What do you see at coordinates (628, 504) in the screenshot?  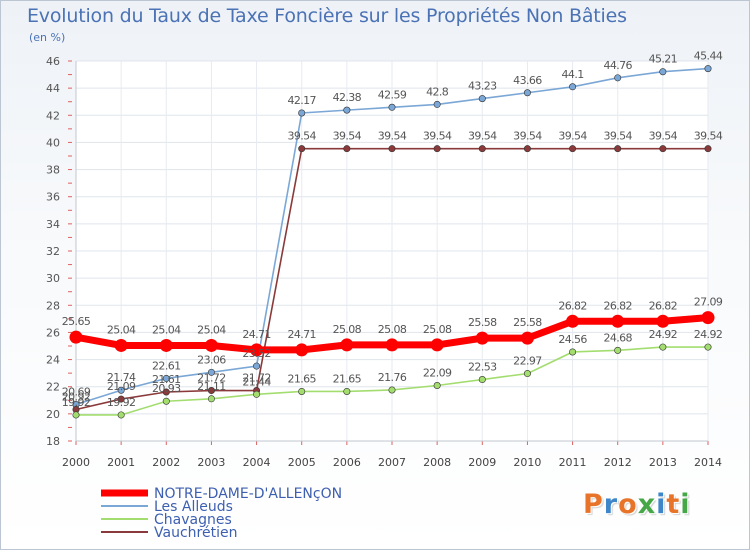 I see `logo-letter: o` at bounding box center [628, 504].